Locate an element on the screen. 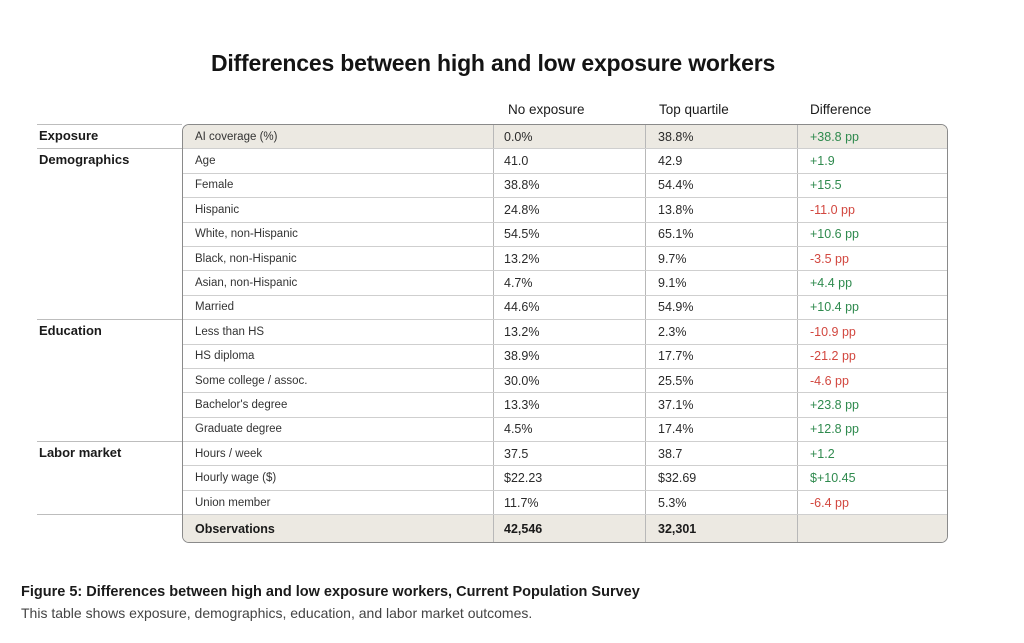  row-label: Age is located at coordinates (338, 161).